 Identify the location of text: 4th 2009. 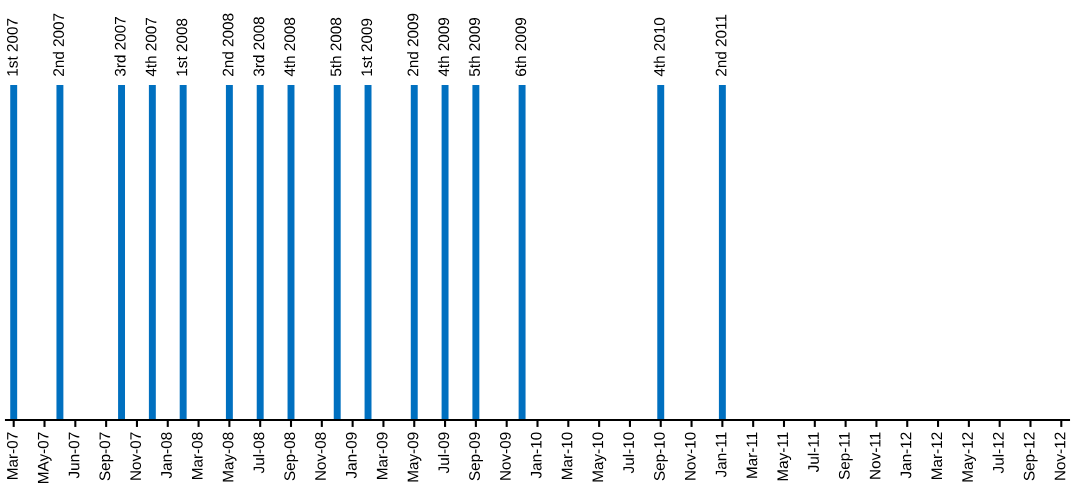
(443, 47).